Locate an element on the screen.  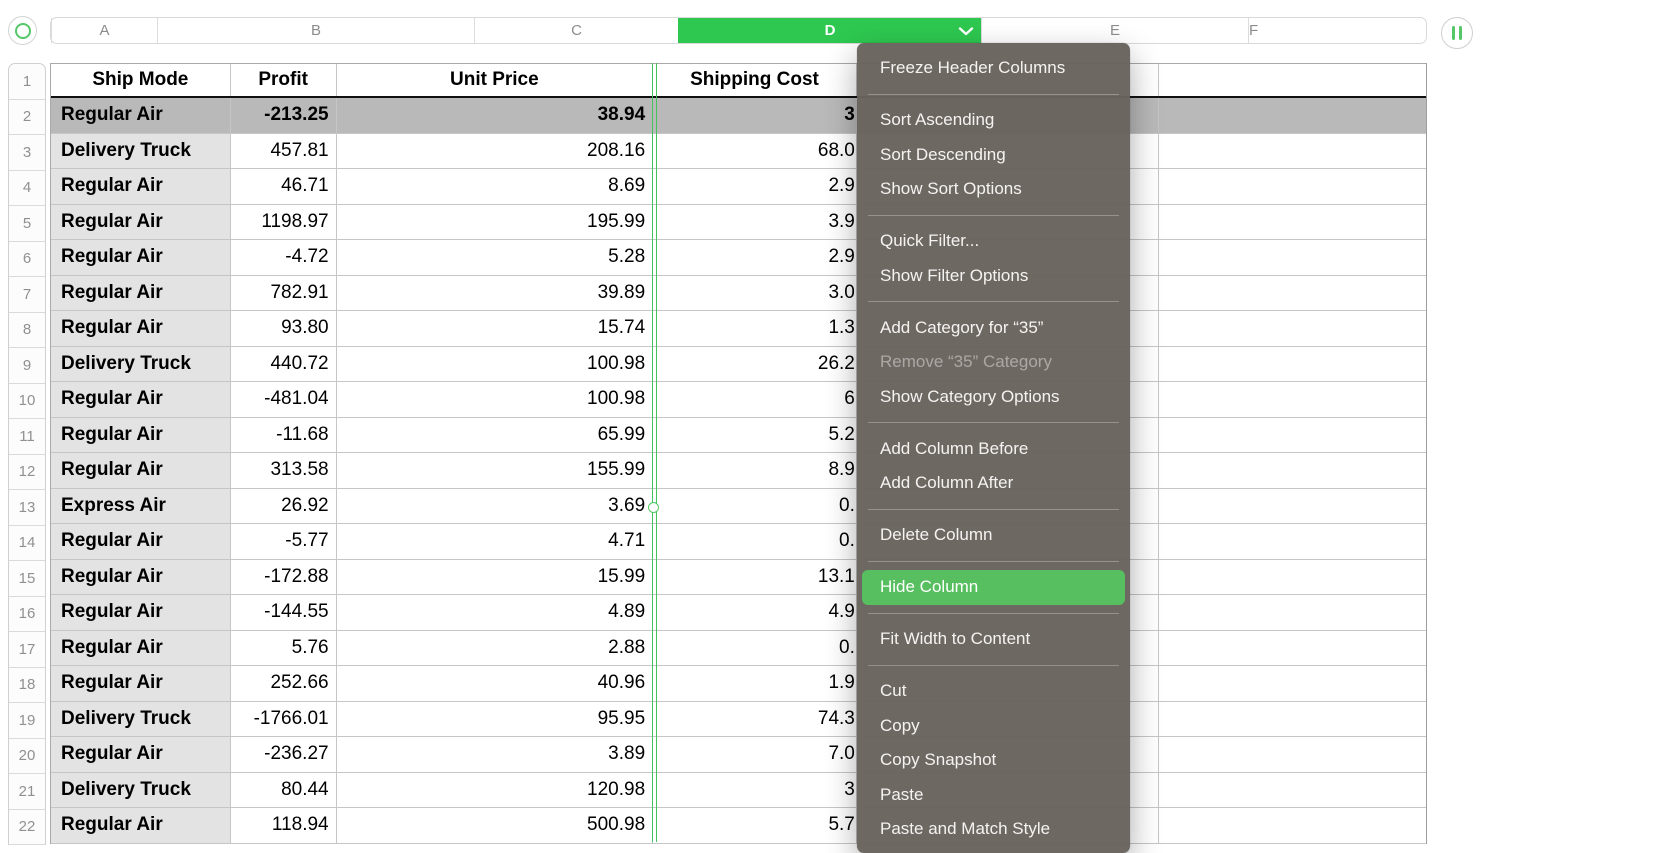
row-number-7: 7 is located at coordinates (27, 295).